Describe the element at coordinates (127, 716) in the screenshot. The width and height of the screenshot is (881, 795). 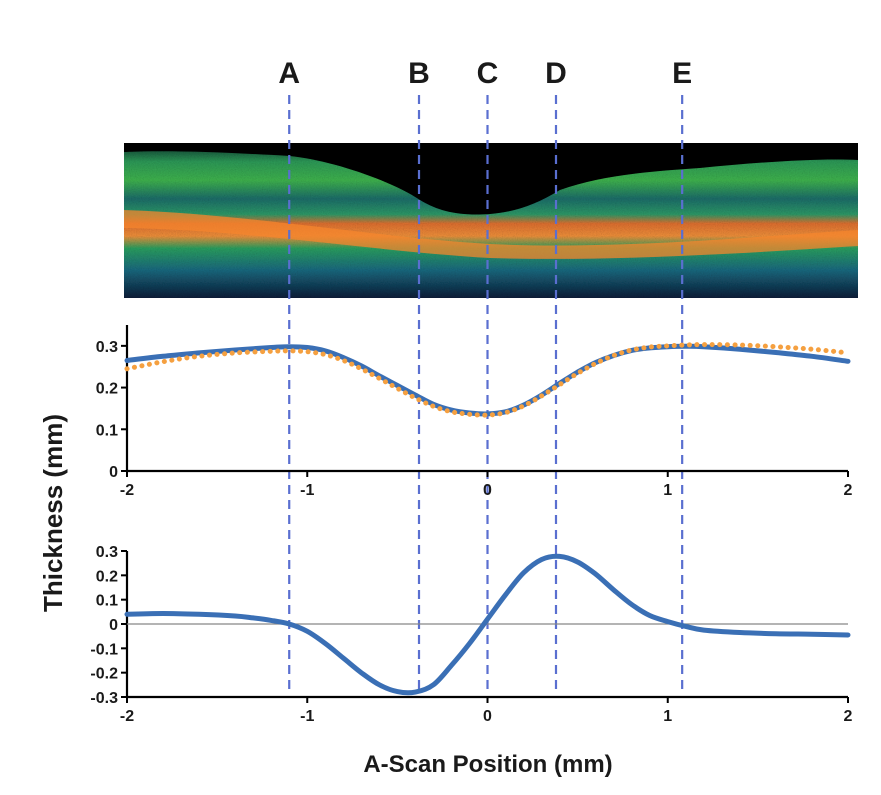
I see `derivative-x-tick-label: -2` at that location.